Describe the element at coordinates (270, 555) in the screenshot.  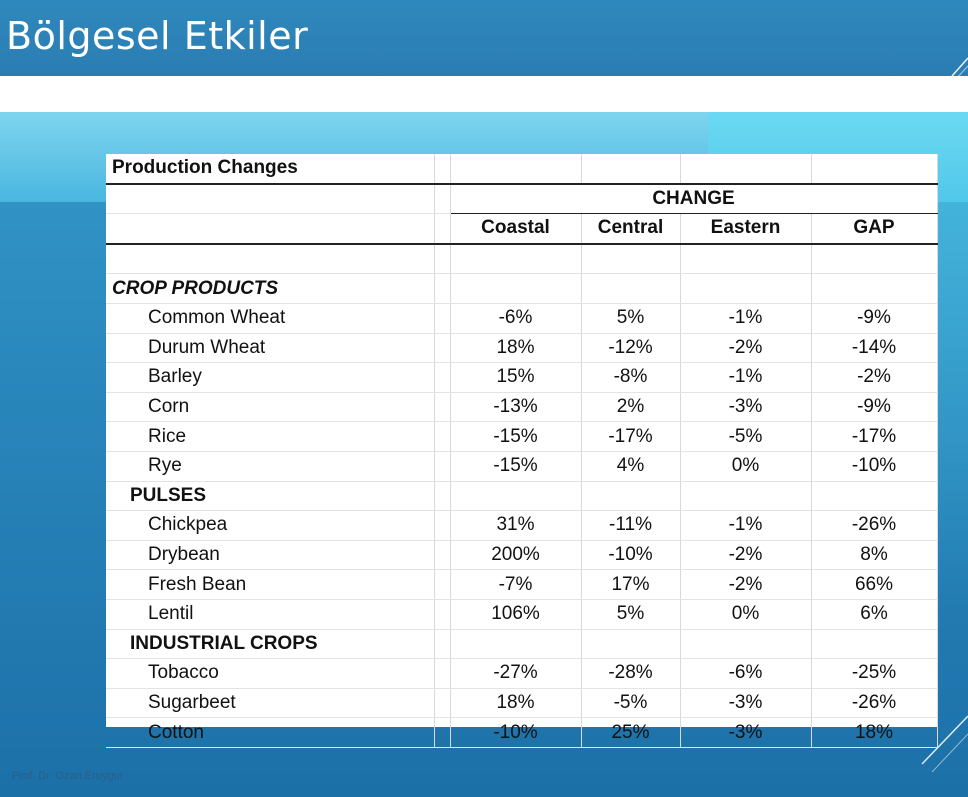
I see `row-label: Drybean` at that location.